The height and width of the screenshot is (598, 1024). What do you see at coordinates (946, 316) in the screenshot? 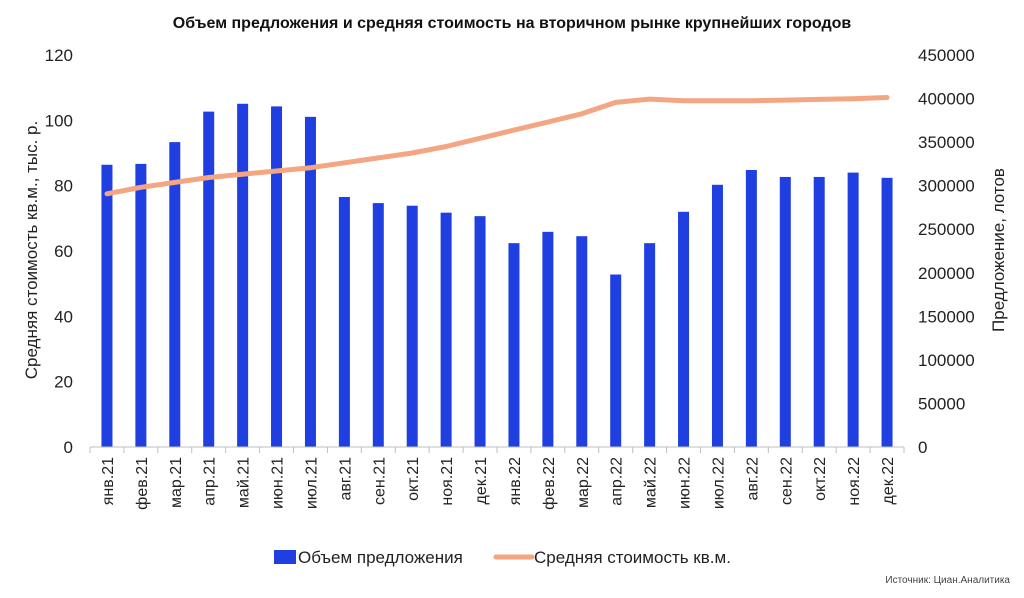
I see `y-right-tick-label: 150000` at bounding box center [946, 316].